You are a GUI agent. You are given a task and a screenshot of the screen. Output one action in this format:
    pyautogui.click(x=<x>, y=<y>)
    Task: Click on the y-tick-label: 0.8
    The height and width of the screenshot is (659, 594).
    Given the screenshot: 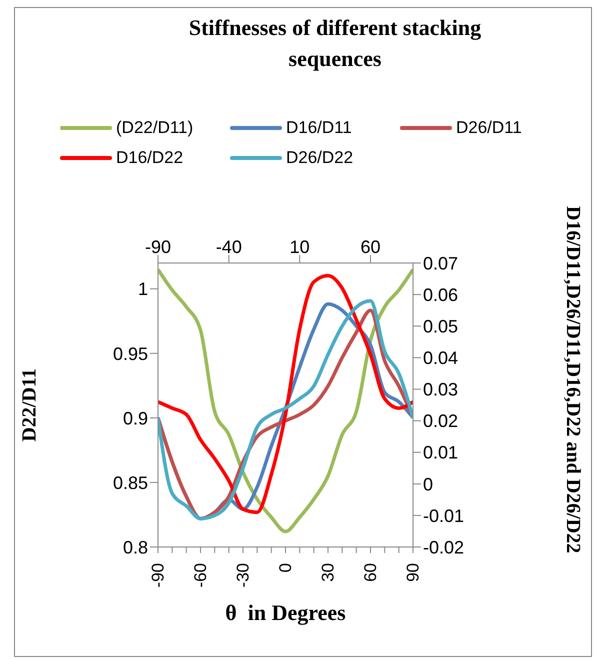 What is the action you would take?
    pyautogui.click(x=135, y=547)
    